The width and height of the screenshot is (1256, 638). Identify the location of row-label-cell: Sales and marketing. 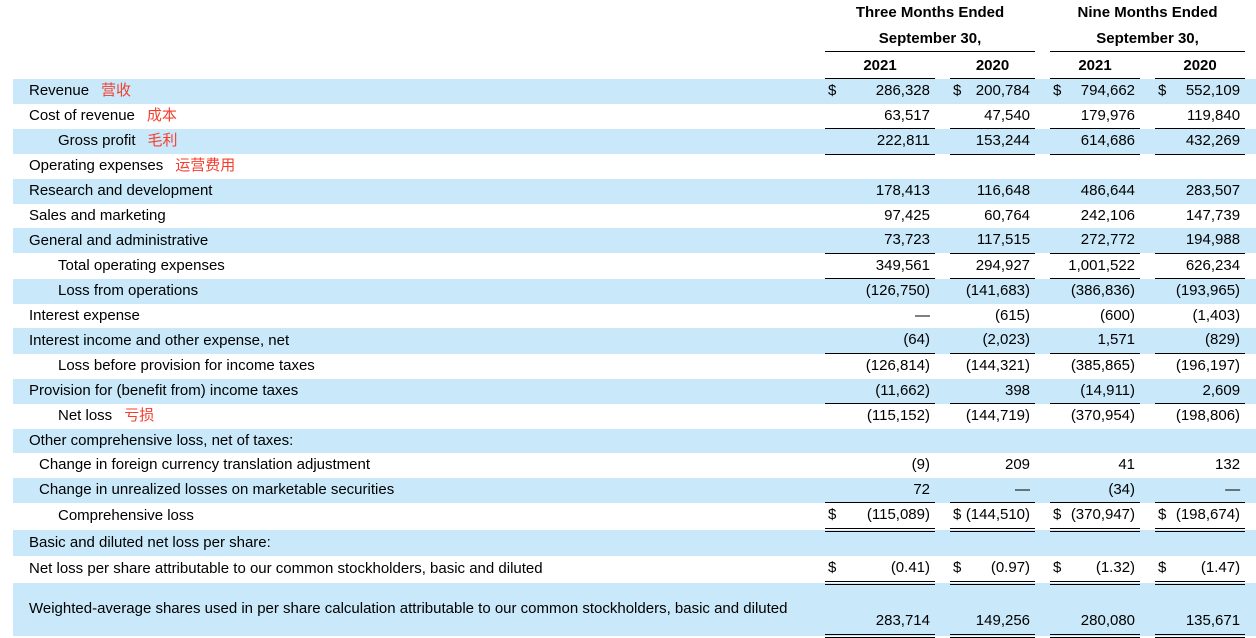
(419, 216).